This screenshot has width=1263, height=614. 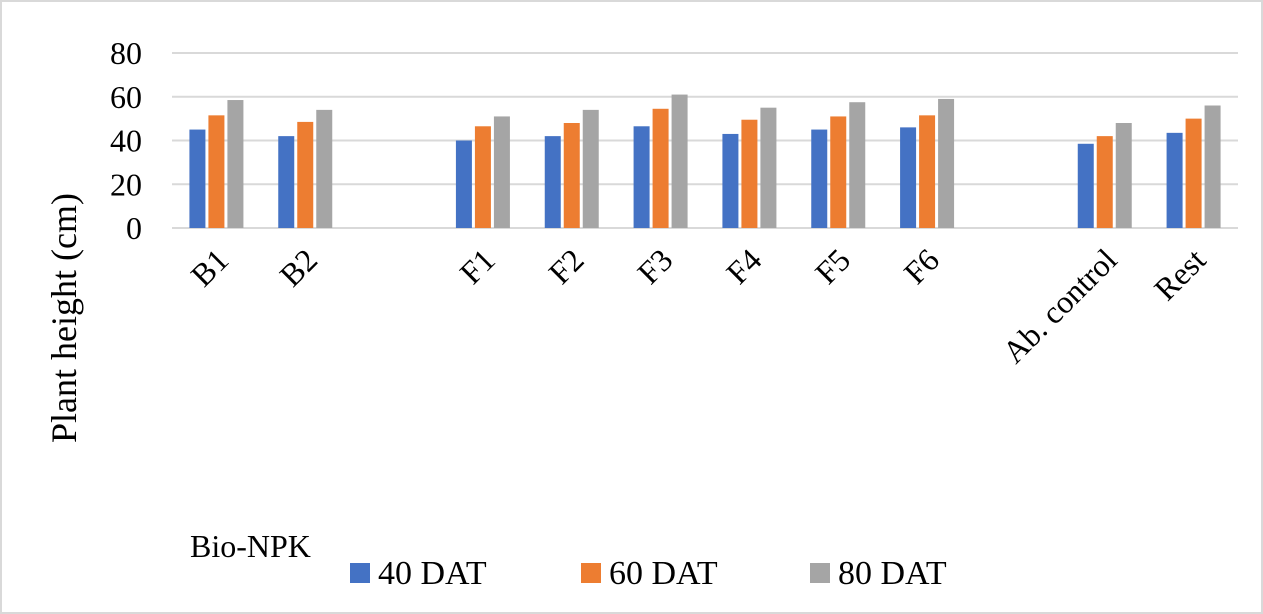 What do you see at coordinates (64, 318) in the screenshot?
I see `y-axis-title: Plant height (cm)` at bounding box center [64, 318].